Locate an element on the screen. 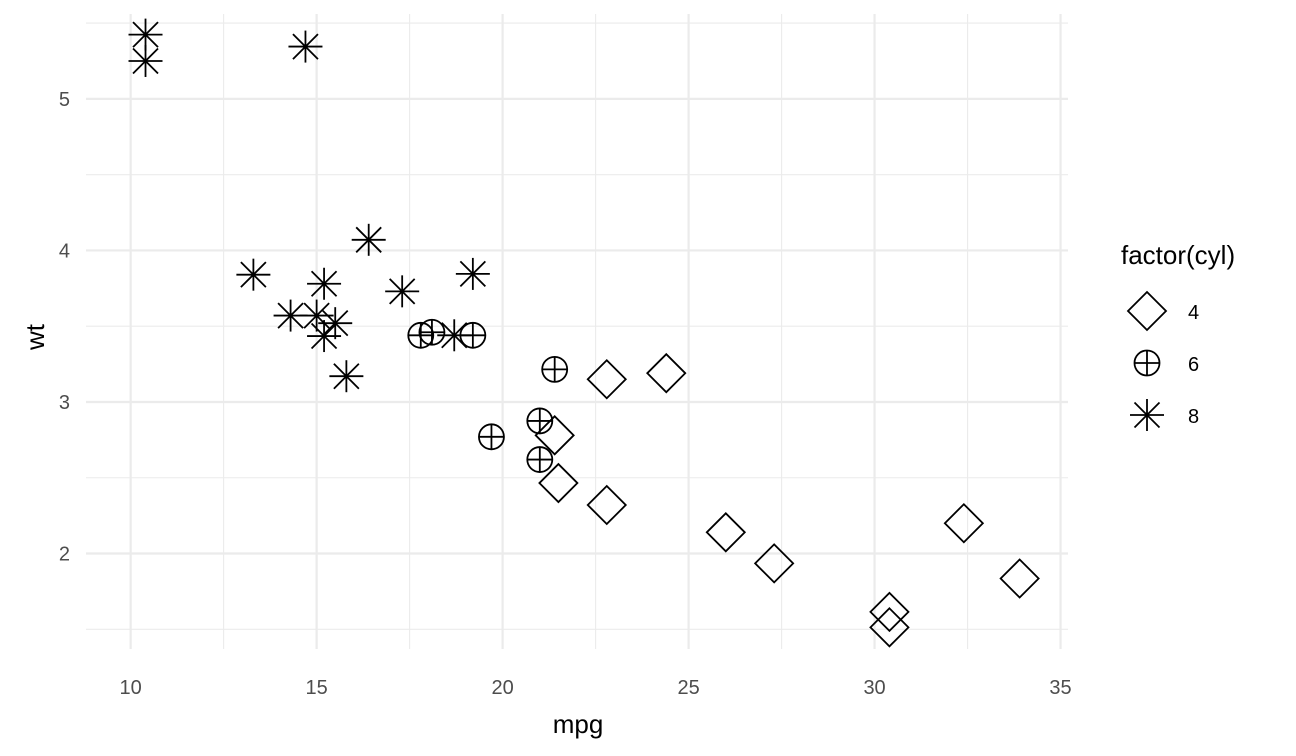 The image size is (1296, 756). x-axis-title: mpg is located at coordinates (578, 724).